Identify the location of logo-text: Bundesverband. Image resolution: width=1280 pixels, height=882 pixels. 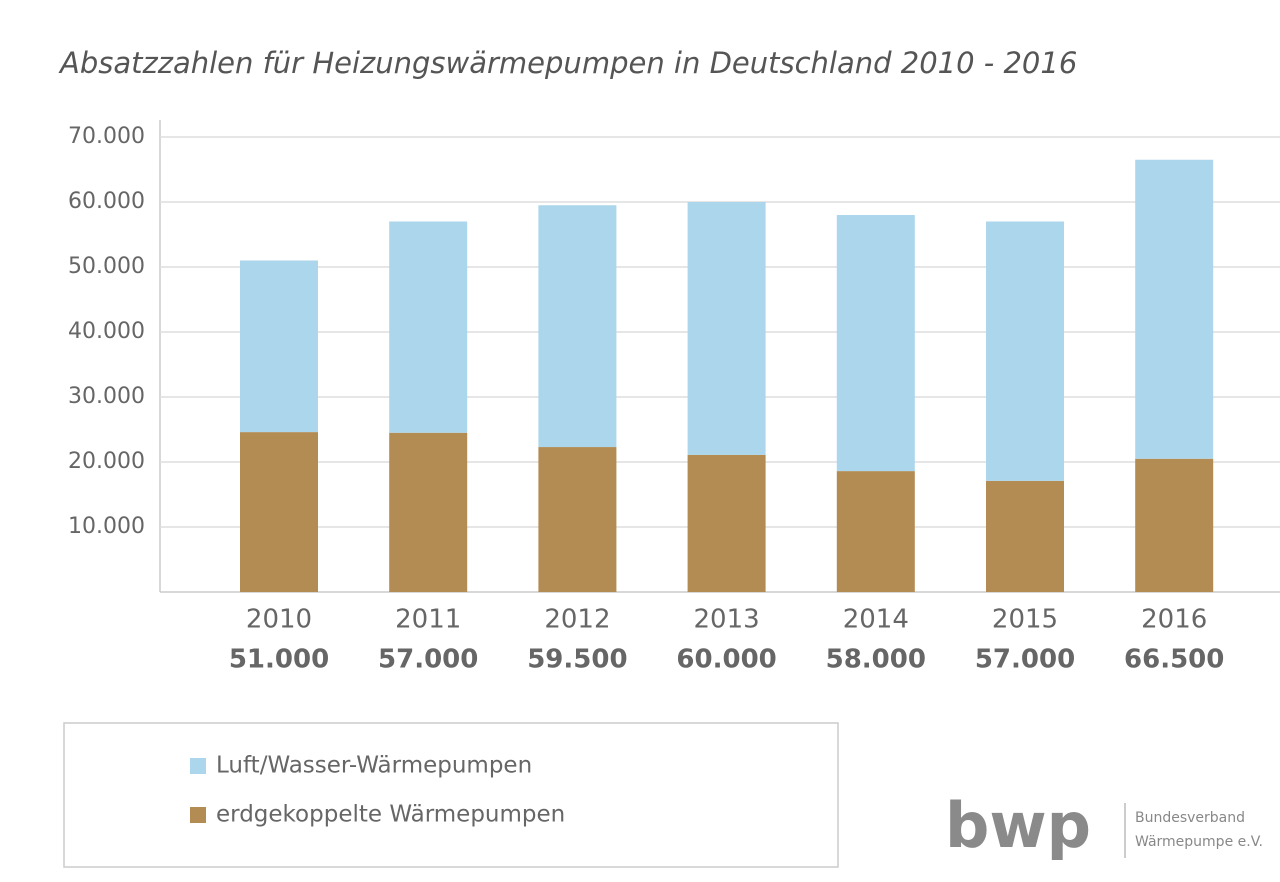
(1190, 818).